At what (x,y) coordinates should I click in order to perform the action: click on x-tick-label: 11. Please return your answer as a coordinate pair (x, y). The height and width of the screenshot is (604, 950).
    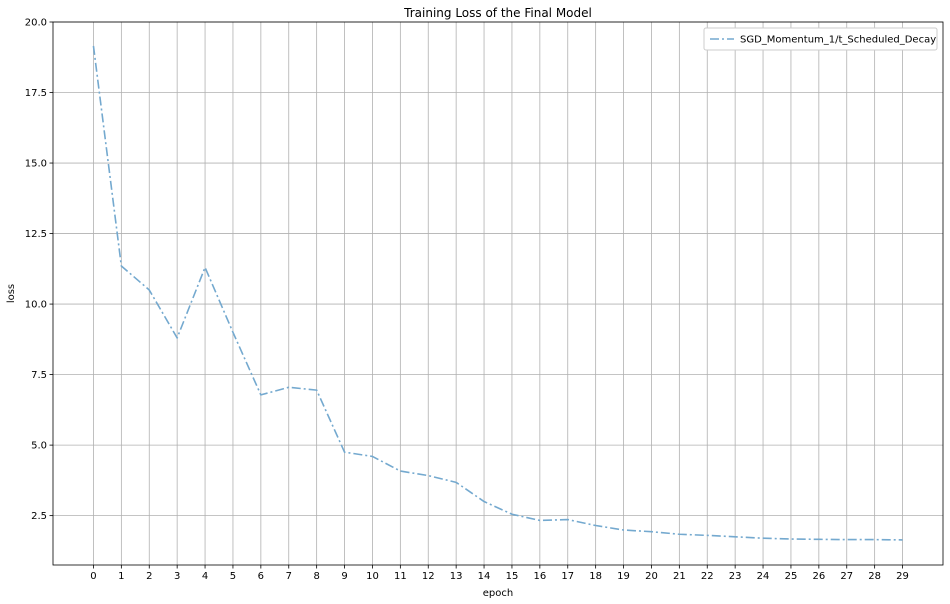
    Looking at the image, I should click on (400, 576).